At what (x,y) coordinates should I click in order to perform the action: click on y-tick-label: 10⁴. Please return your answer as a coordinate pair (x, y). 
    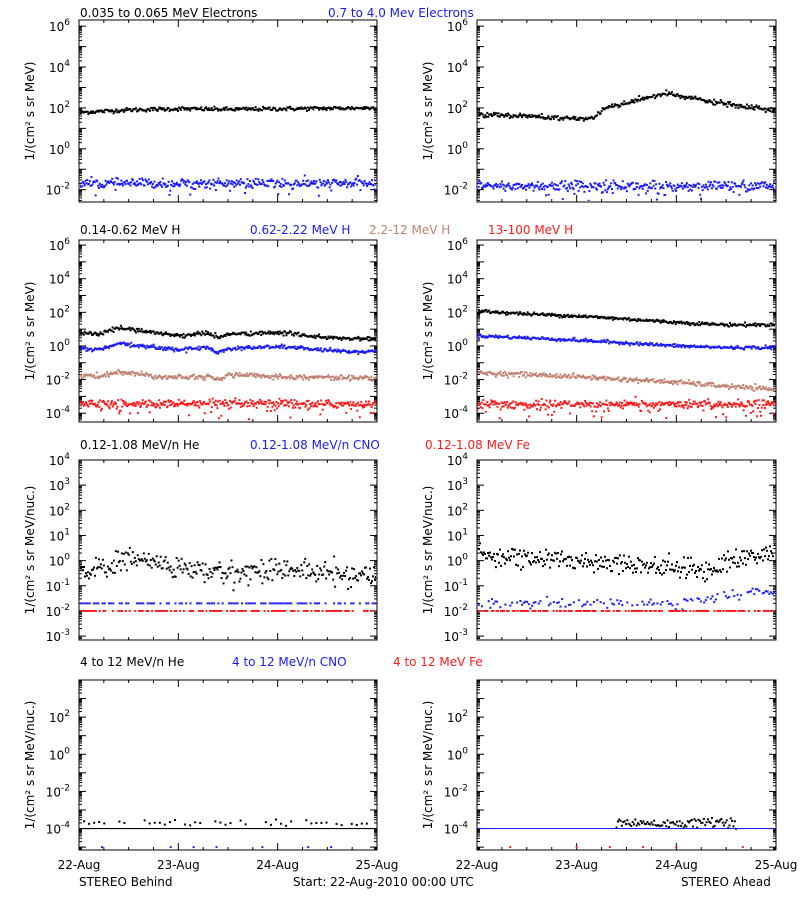
    Looking at the image, I should click on (457, 279).